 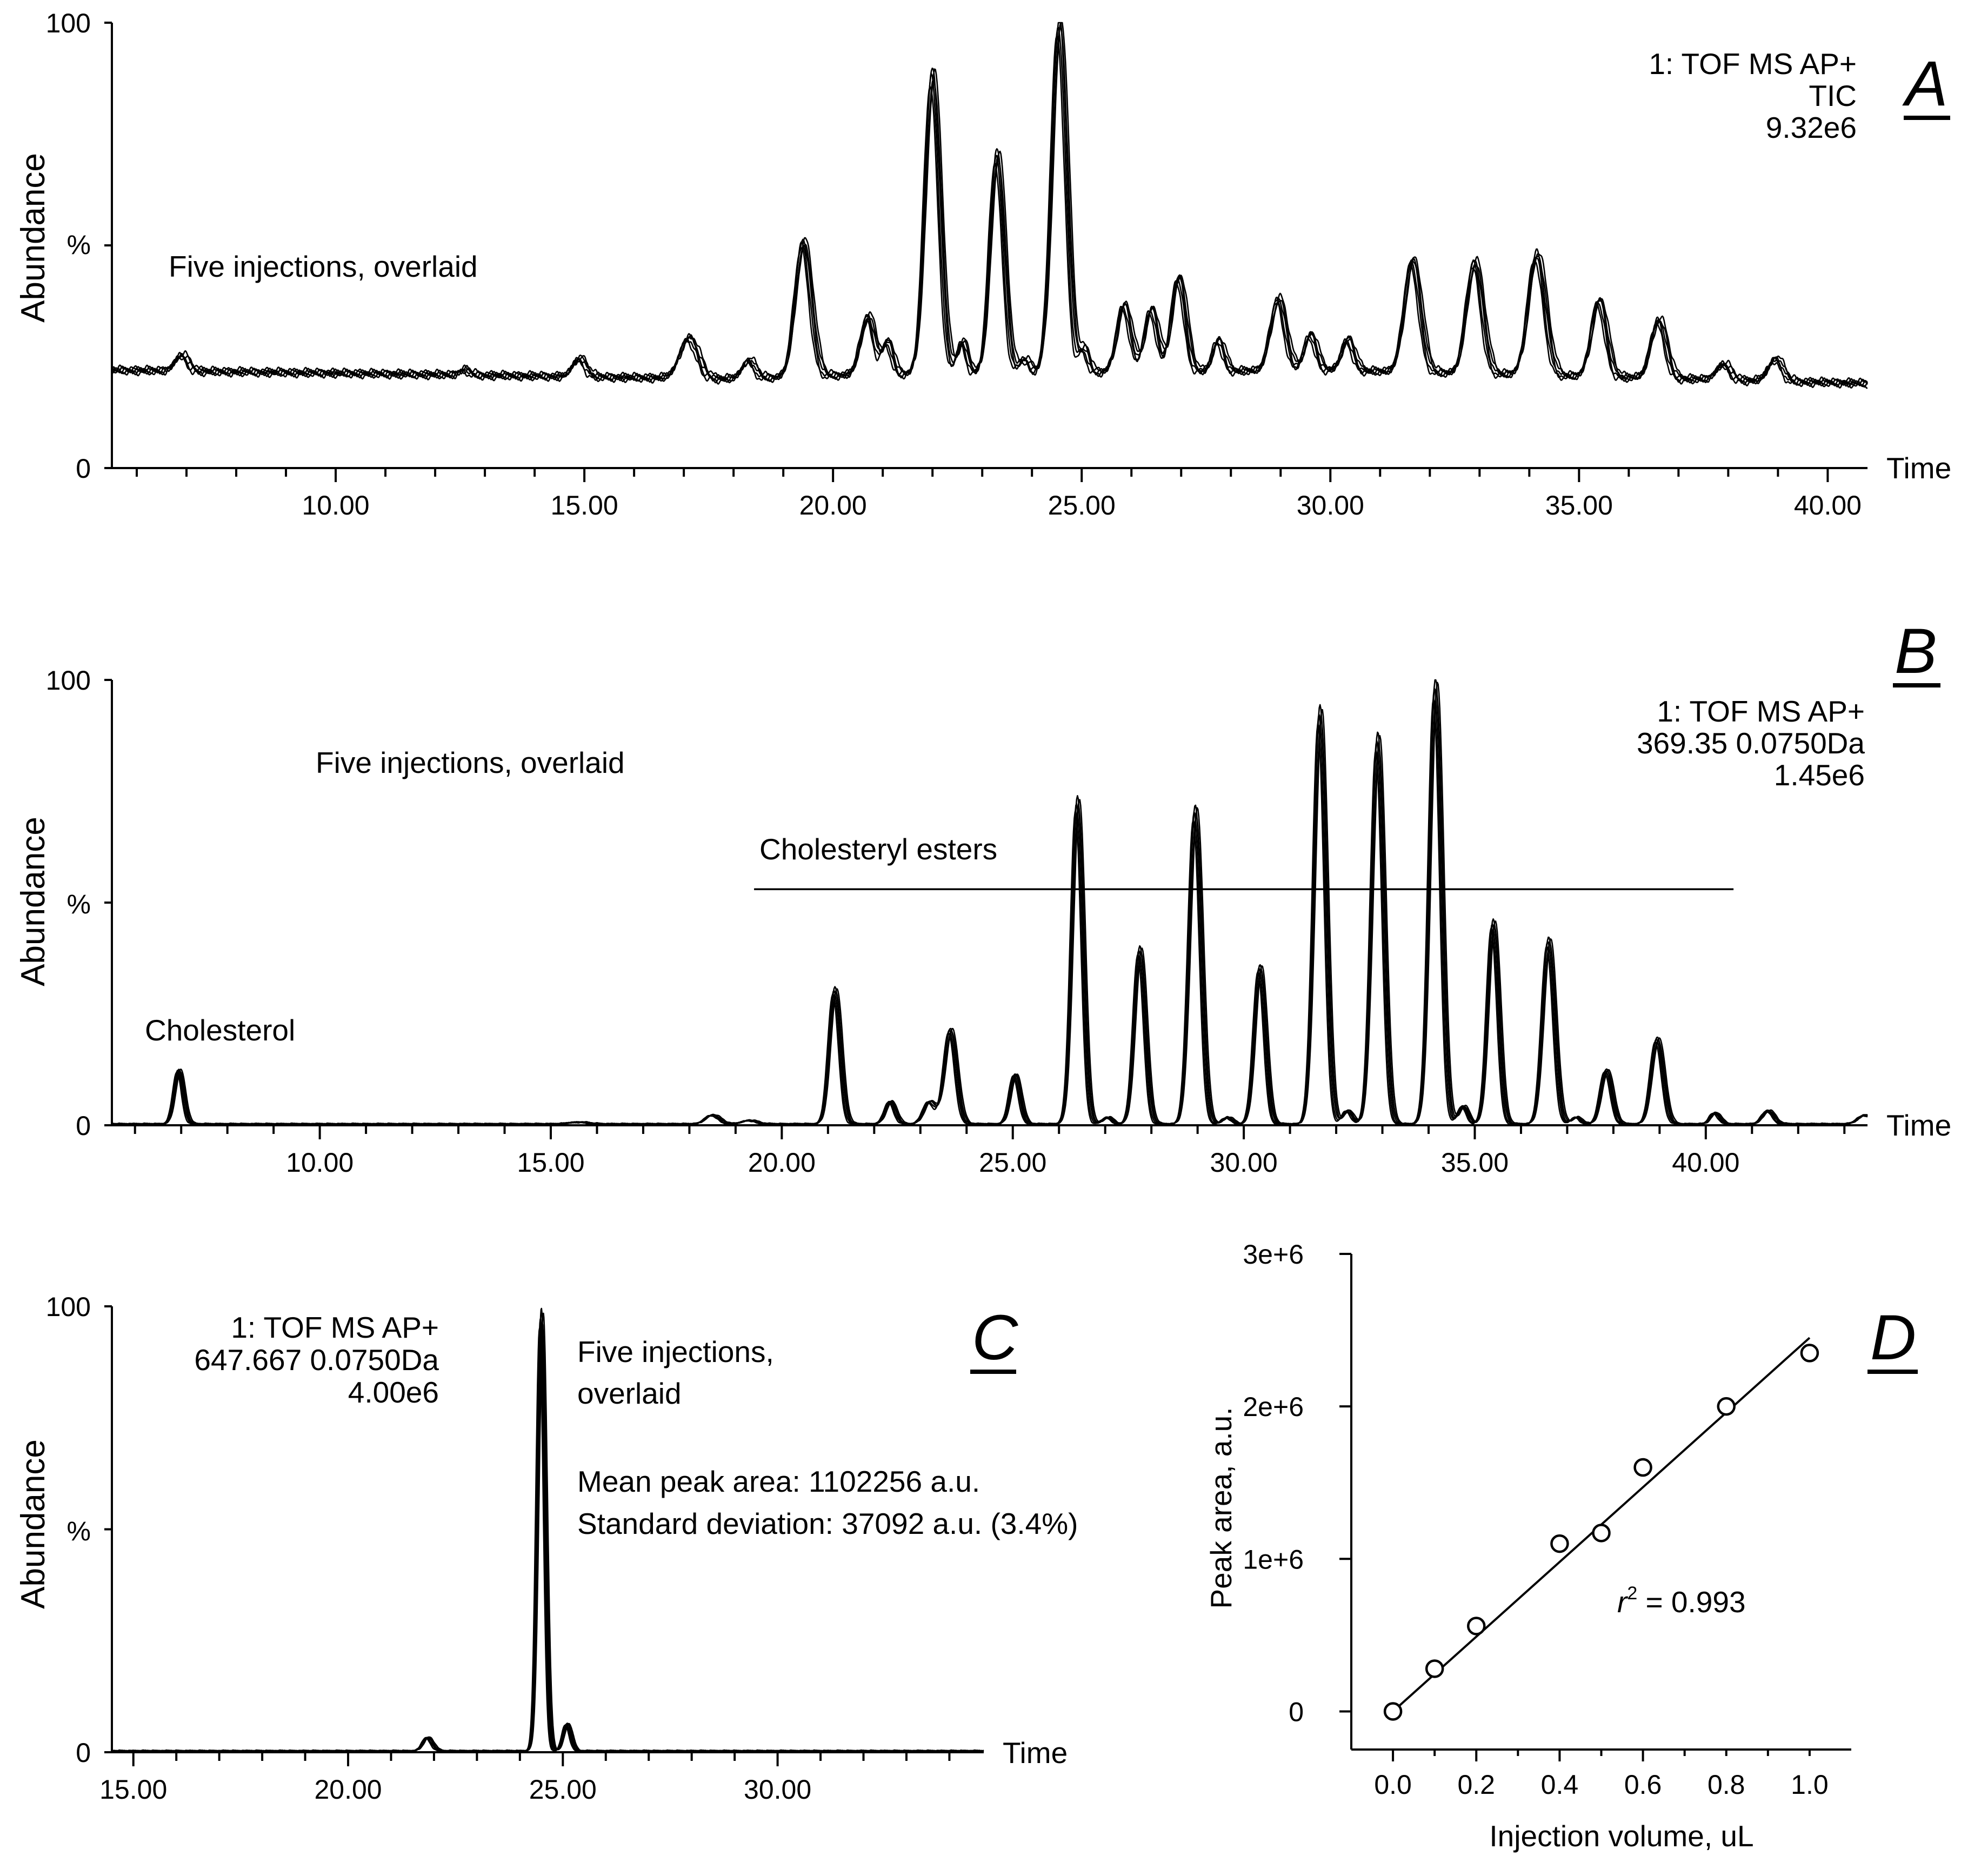 What do you see at coordinates (108, 245) in the screenshot?
I see `panel-a-y-ticks` at bounding box center [108, 245].